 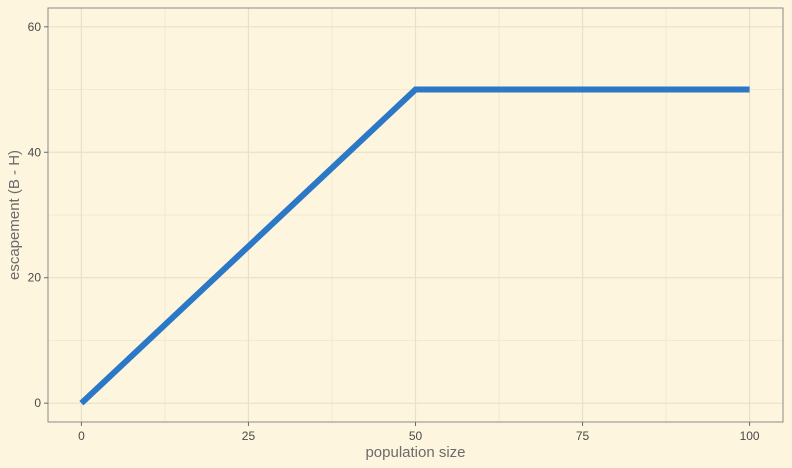 I want to click on y-tick-label: 20, so click(x=35, y=278).